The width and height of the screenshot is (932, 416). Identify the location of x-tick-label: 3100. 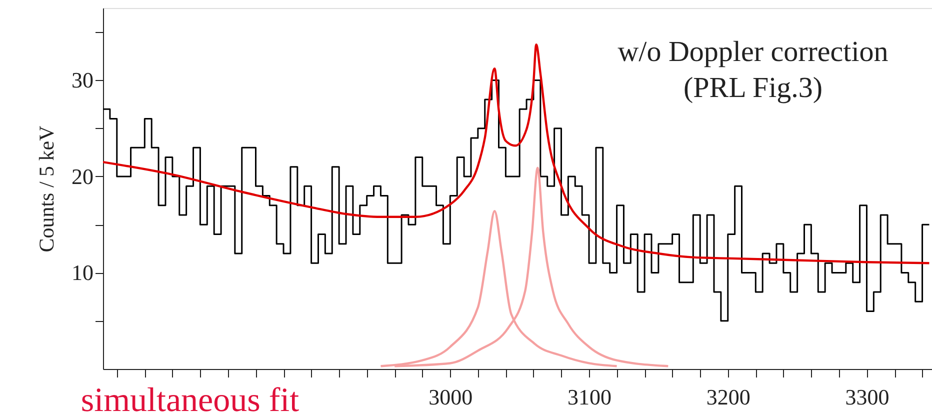
(590, 397).